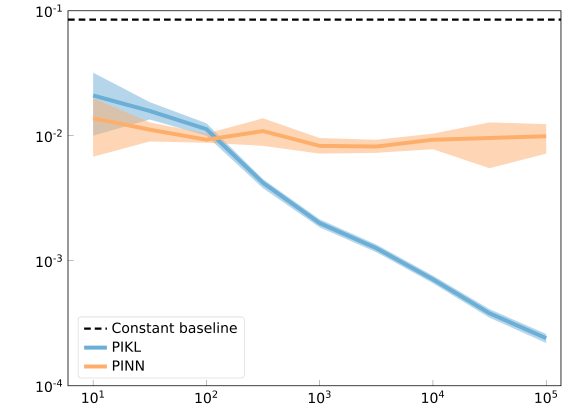 This screenshot has width=563, height=420. Describe the element at coordinates (174, 328) in the screenshot. I see `legend-label: Constant baseline` at that location.